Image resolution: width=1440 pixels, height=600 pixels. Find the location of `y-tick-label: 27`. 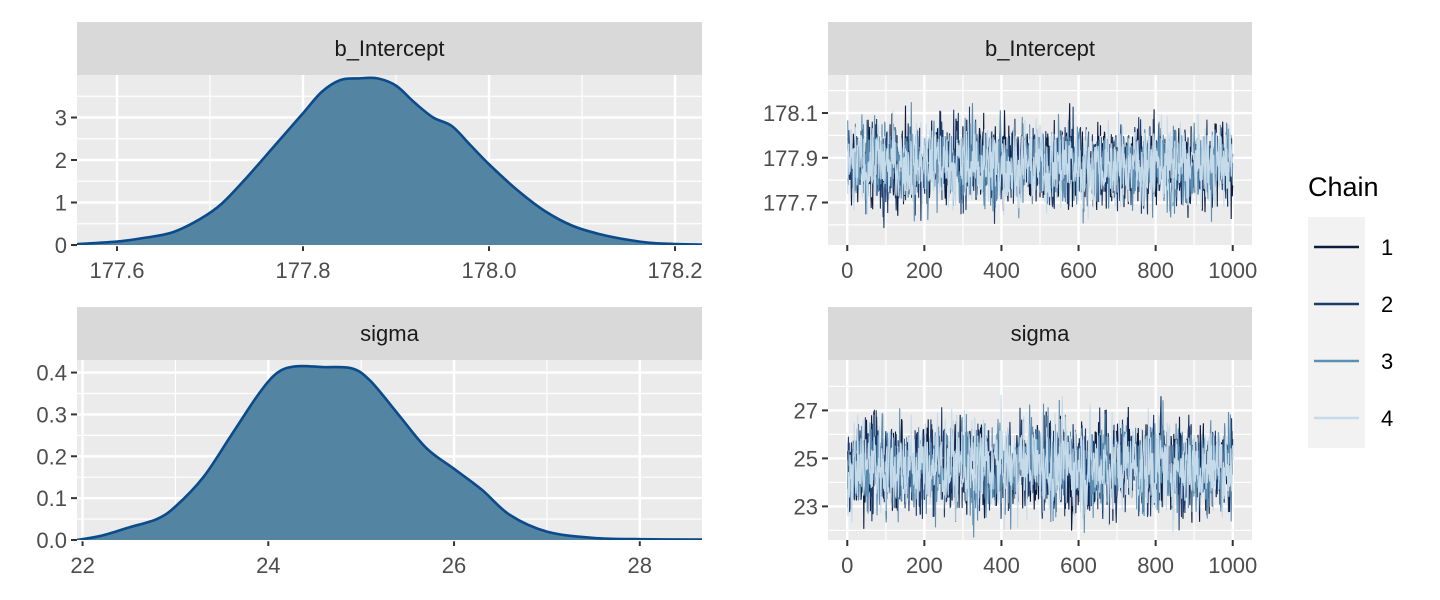

y-tick-label: 27 is located at coordinates (806, 410).